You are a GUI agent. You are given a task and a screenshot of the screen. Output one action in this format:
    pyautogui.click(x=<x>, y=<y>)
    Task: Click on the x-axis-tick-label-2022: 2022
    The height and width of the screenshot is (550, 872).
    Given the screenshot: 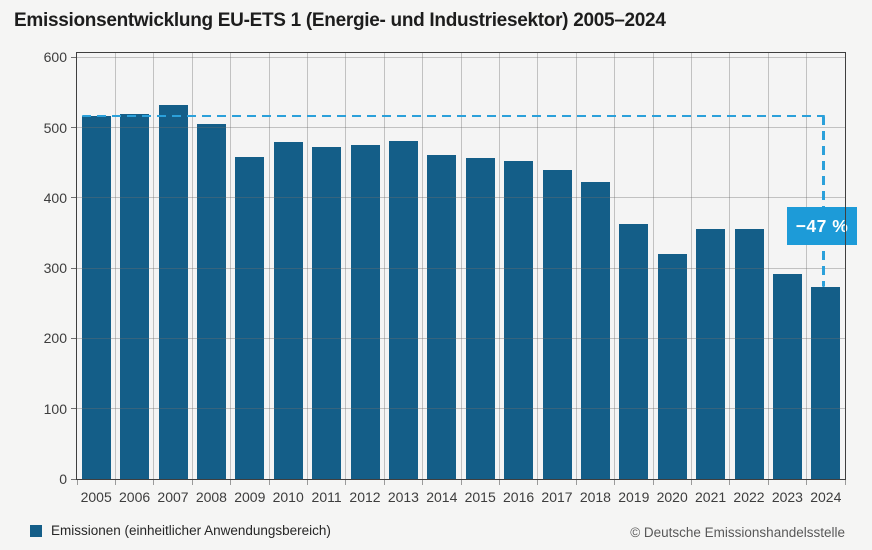 What is the action you would take?
    pyautogui.click(x=749, y=497)
    